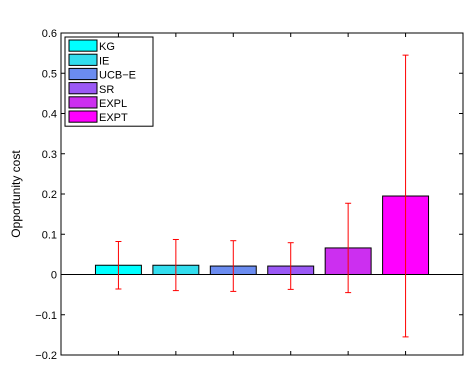 The image size is (474, 370). What do you see at coordinates (54, 276) in the screenshot?
I see `y-tick-label: 0` at bounding box center [54, 276].